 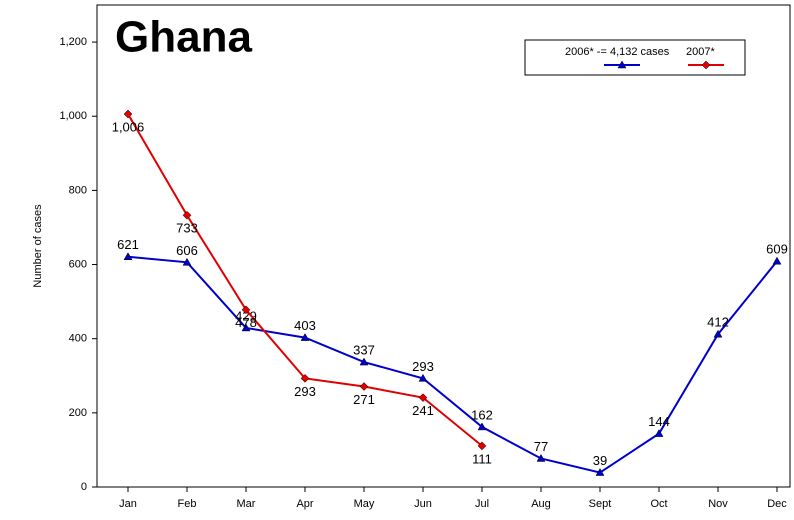 What do you see at coordinates (305, 325) in the screenshot?
I see `data-label: 403` at bounding box center [305, 325].